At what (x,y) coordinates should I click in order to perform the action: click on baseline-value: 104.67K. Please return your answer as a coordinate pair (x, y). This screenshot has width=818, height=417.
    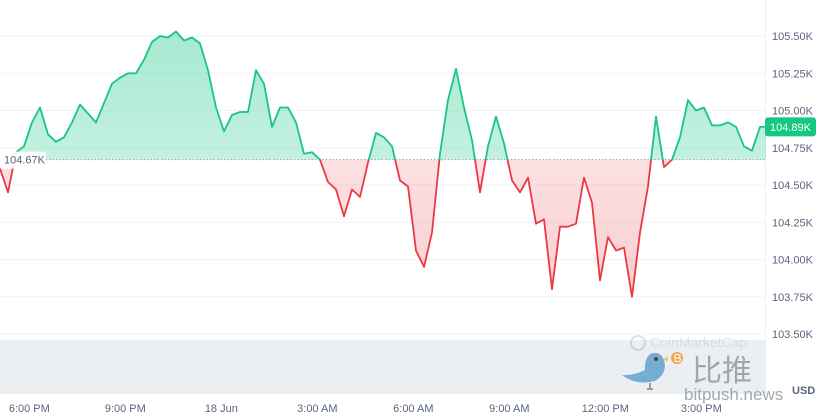
    Looking at the image, I should click on (25, 161).